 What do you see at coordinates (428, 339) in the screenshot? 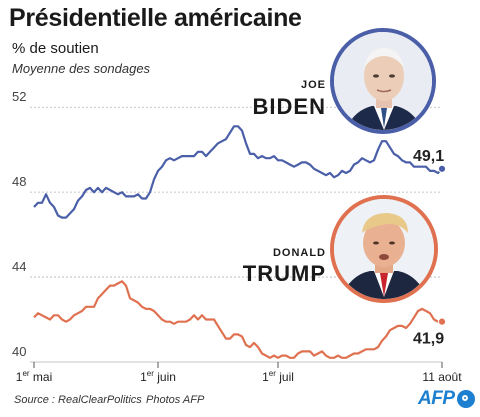
I see `end-value-label-trump: 41,9` at bounding box center [428, 339].